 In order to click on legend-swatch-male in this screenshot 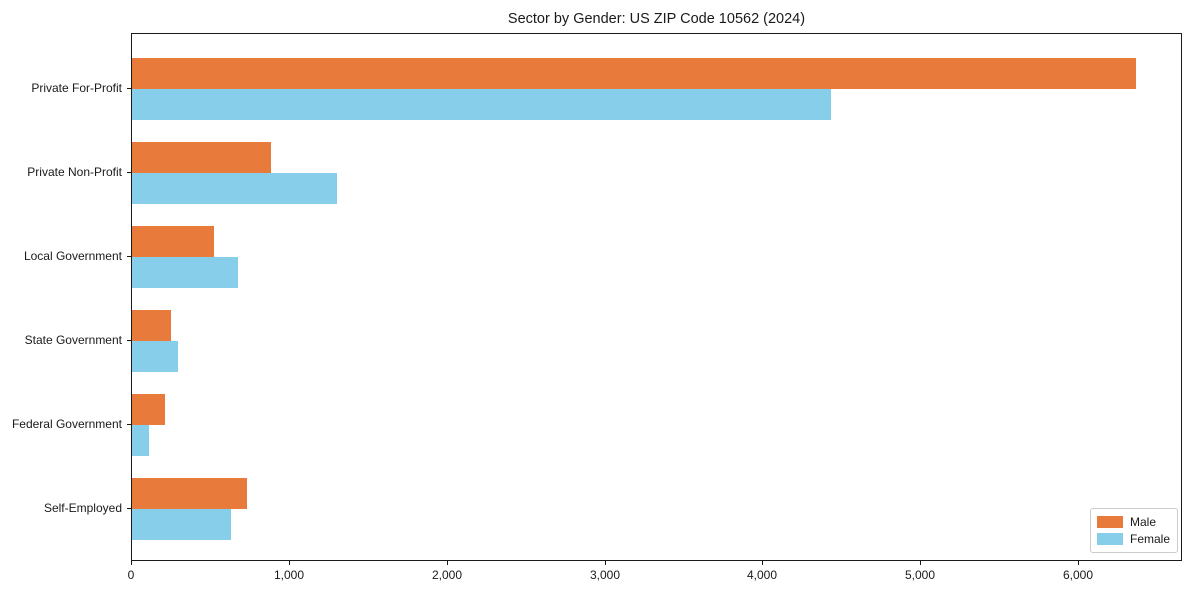, I will do `click(1110, 522)`.